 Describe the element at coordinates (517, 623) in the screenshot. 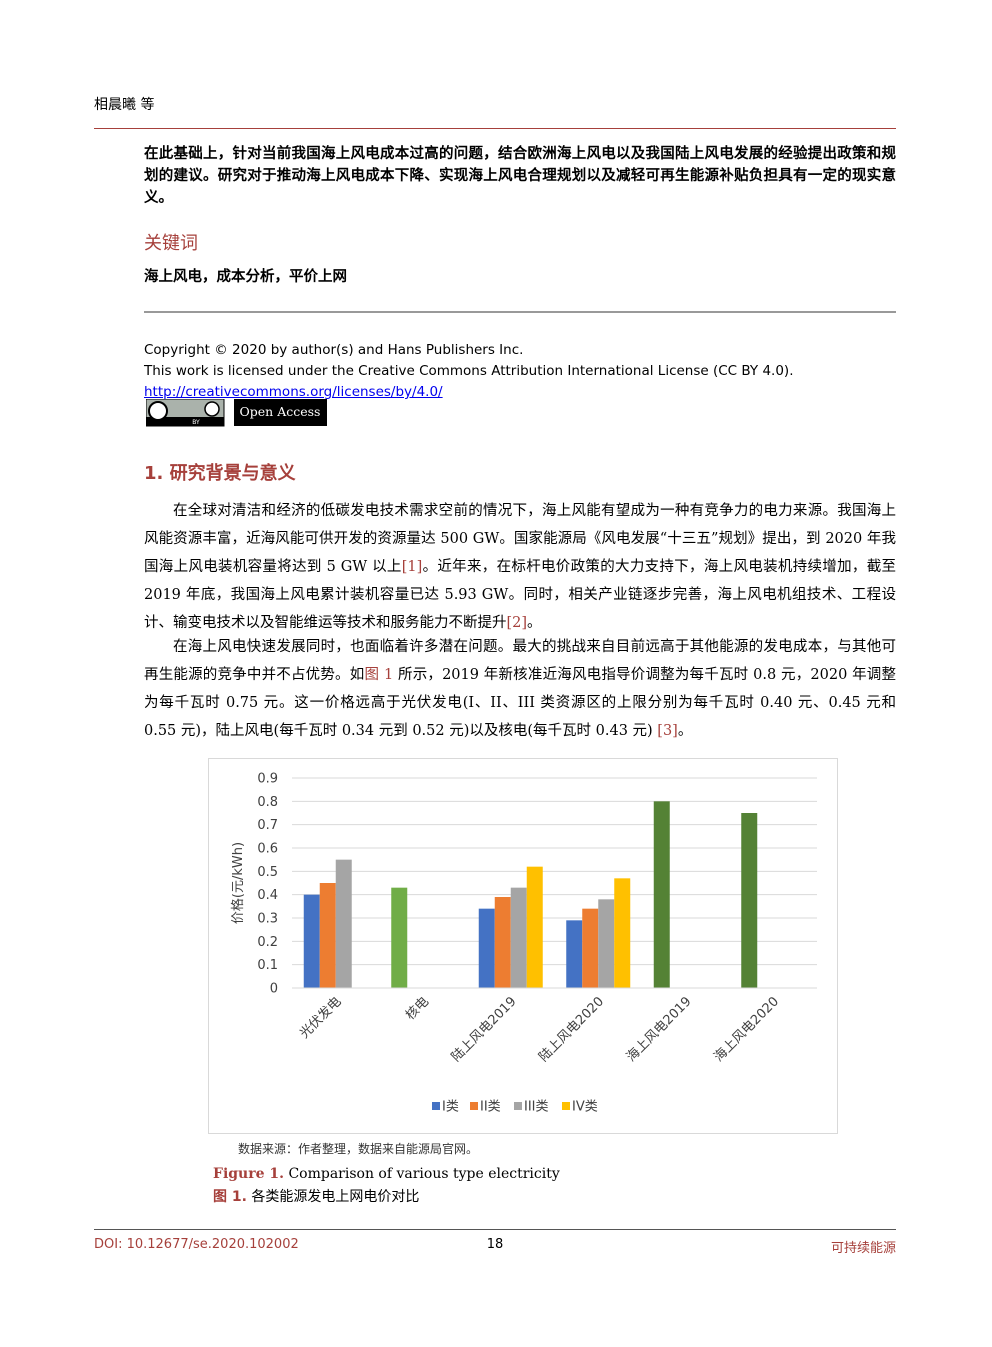

I see `reference-link: [2]` at that location.